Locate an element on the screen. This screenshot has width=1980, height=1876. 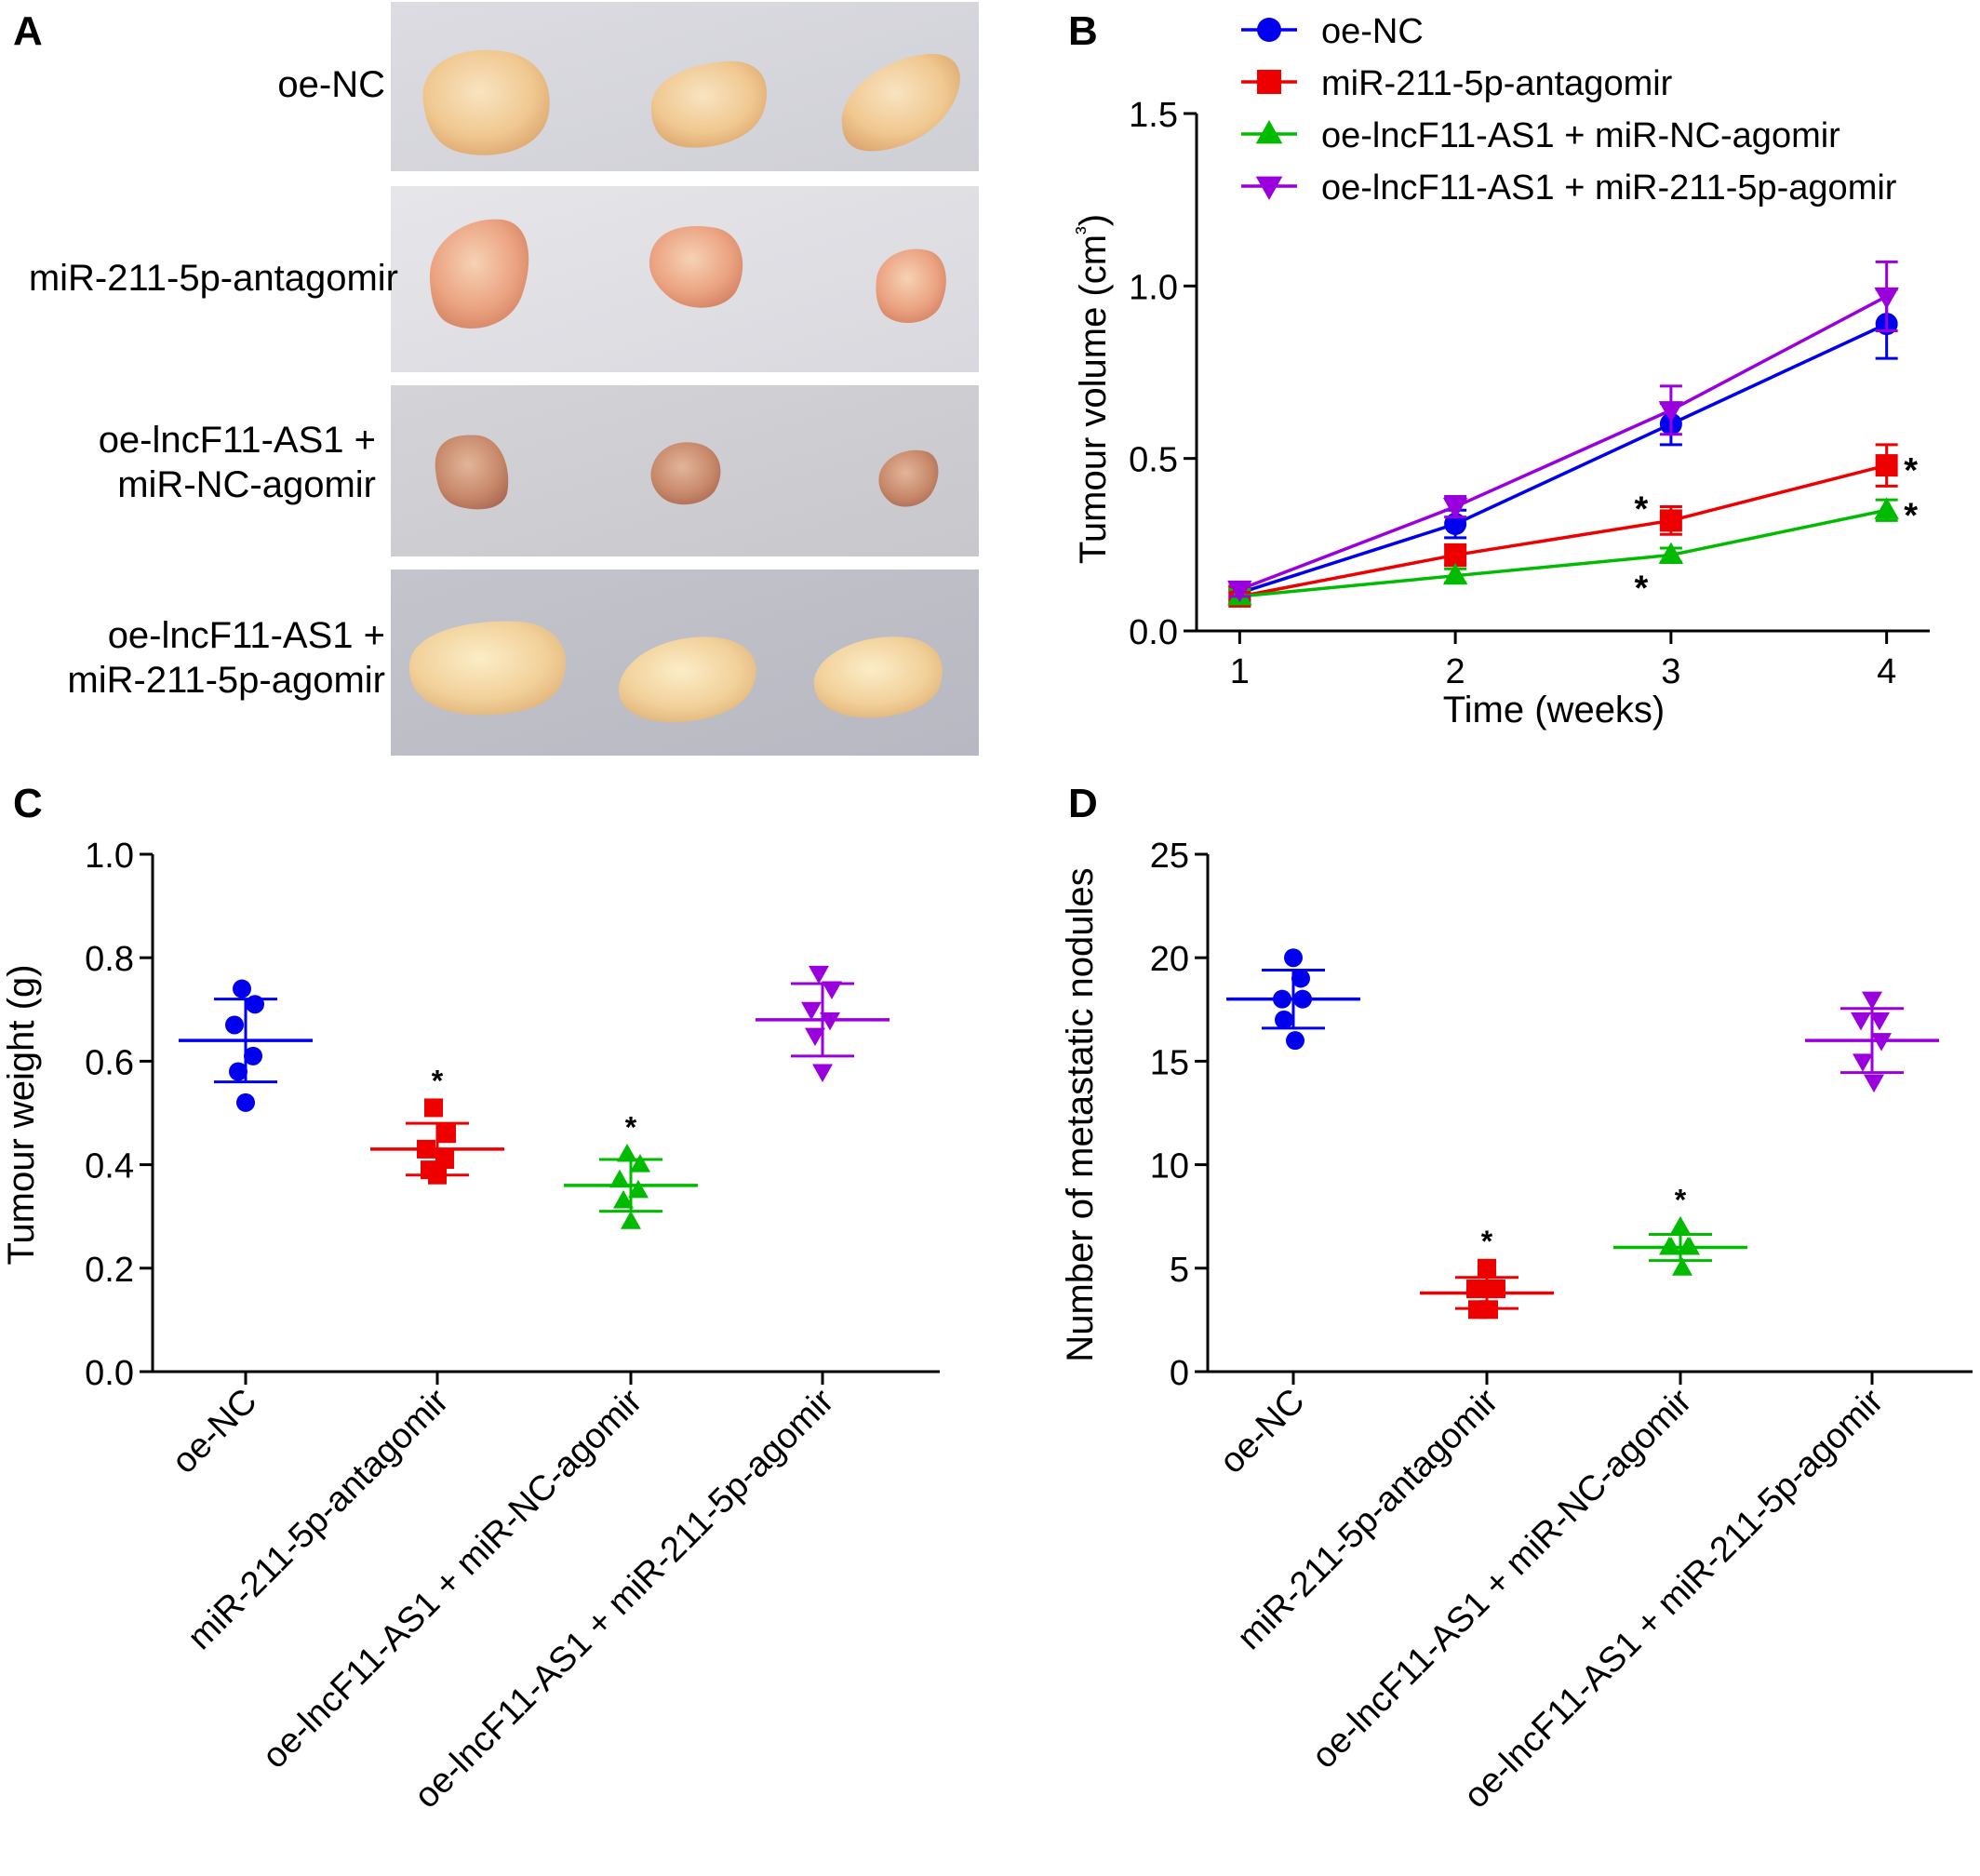
panel-letter-c: C is located at coordinates (28, 803).